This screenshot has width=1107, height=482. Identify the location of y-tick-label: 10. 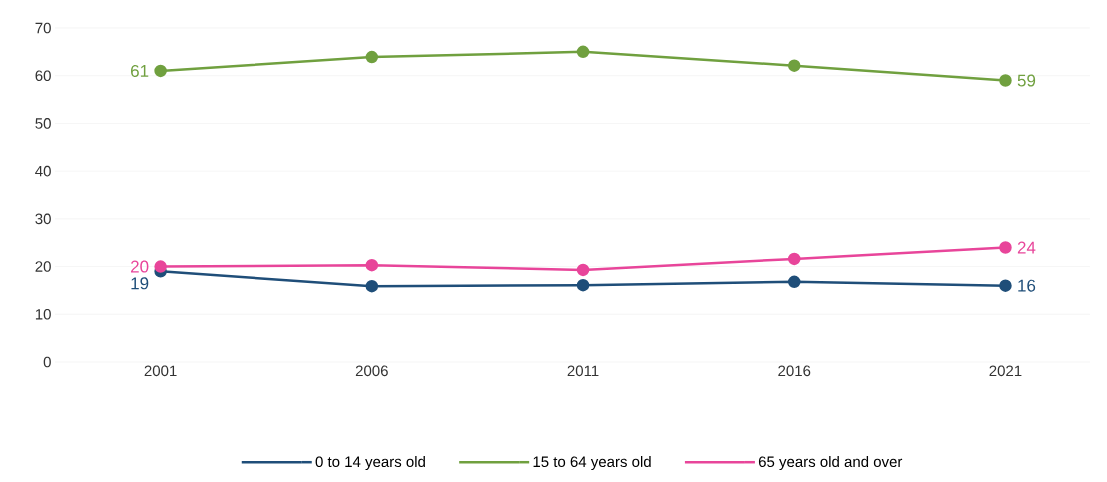
(43, 314).